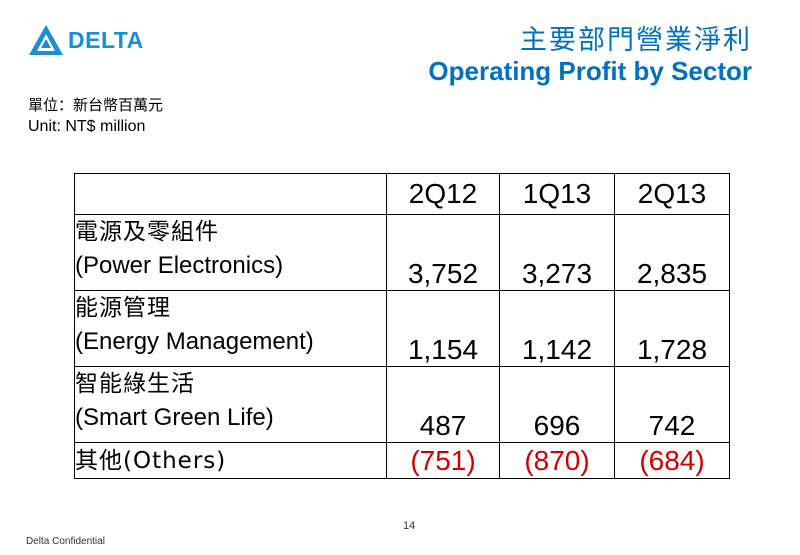 The width and height of the screenshot is (800, 555). Describe the element at coordinates (230, 194) in the screenshot. I see `header-cell-empty` at that location.